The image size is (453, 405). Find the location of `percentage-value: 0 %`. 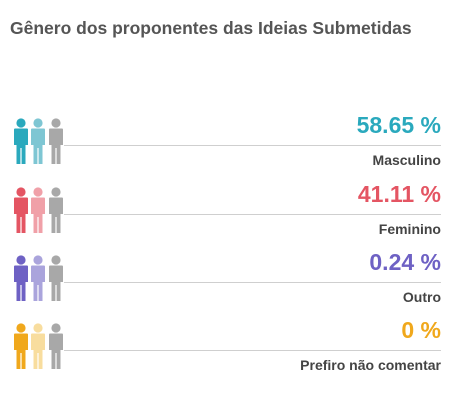

percentage-value: 0 % is located at coordinates (421, 330).